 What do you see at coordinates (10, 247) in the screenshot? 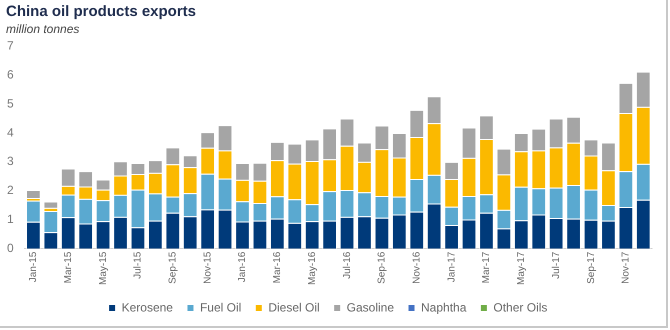
I see `y-tick-label: 0` at bounding box center [10, 247].